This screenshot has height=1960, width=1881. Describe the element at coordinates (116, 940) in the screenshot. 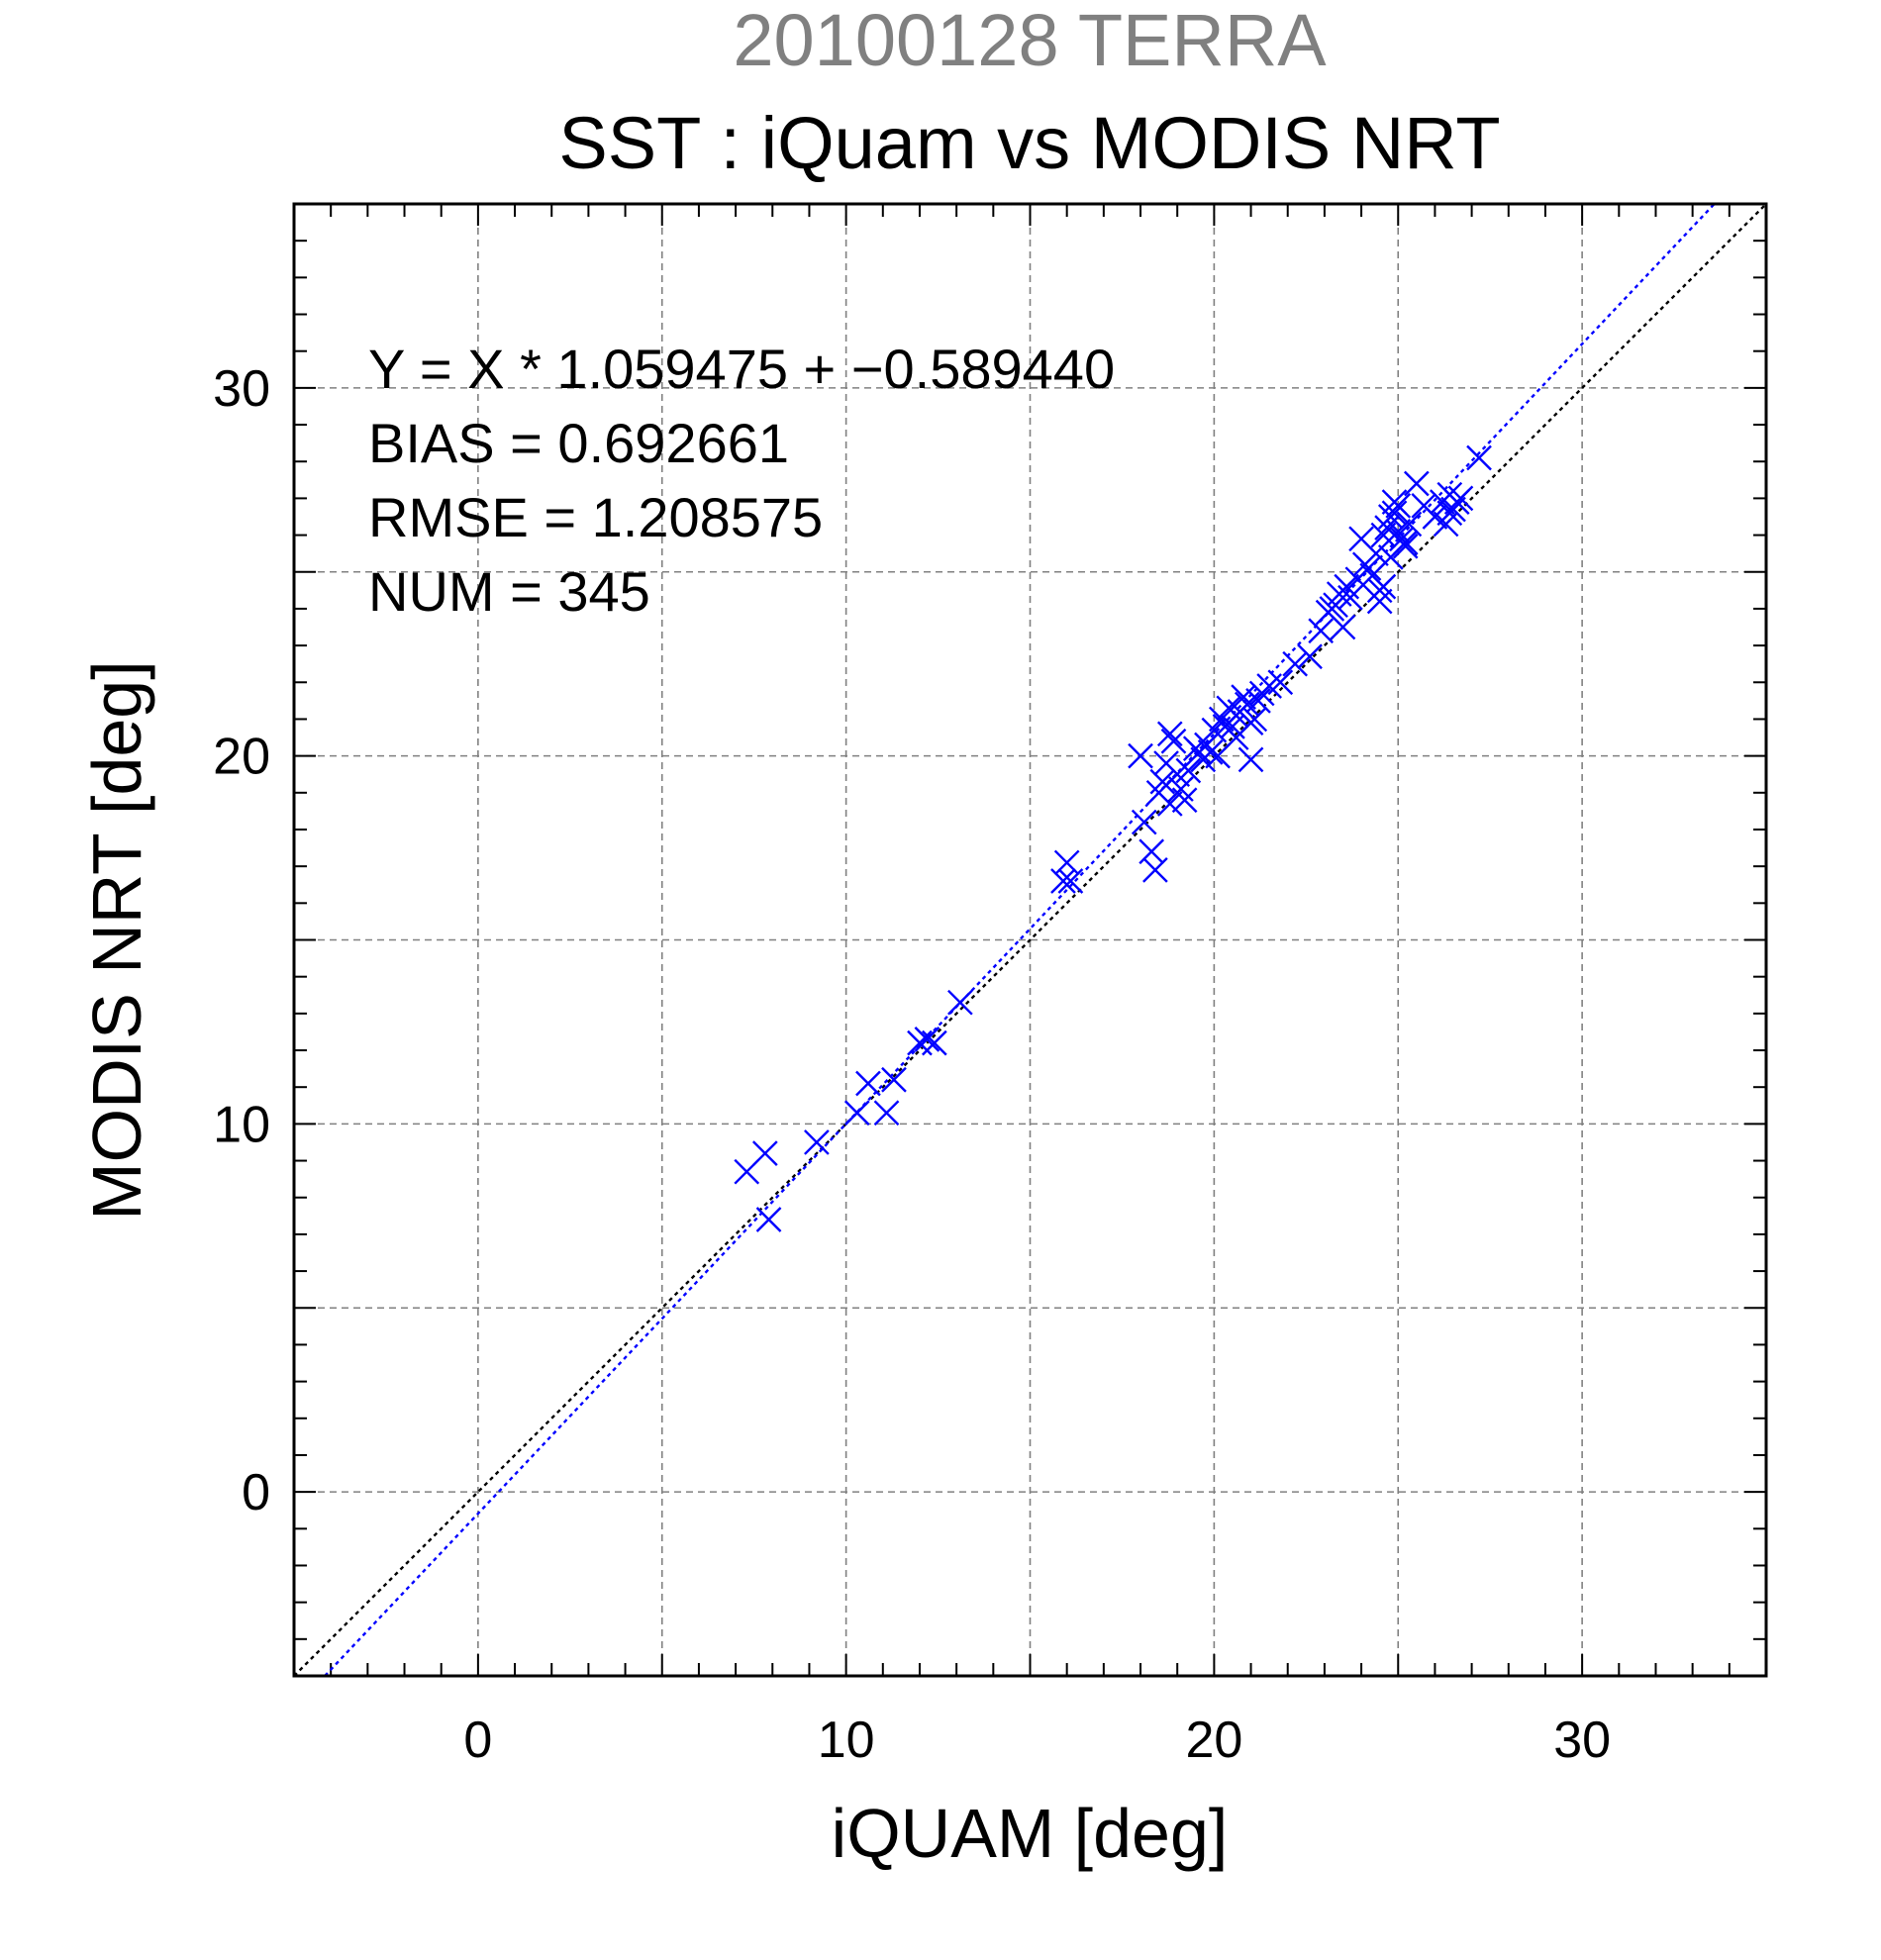

I see `y-axis-label: MODIS NRT [deg]` at that location.